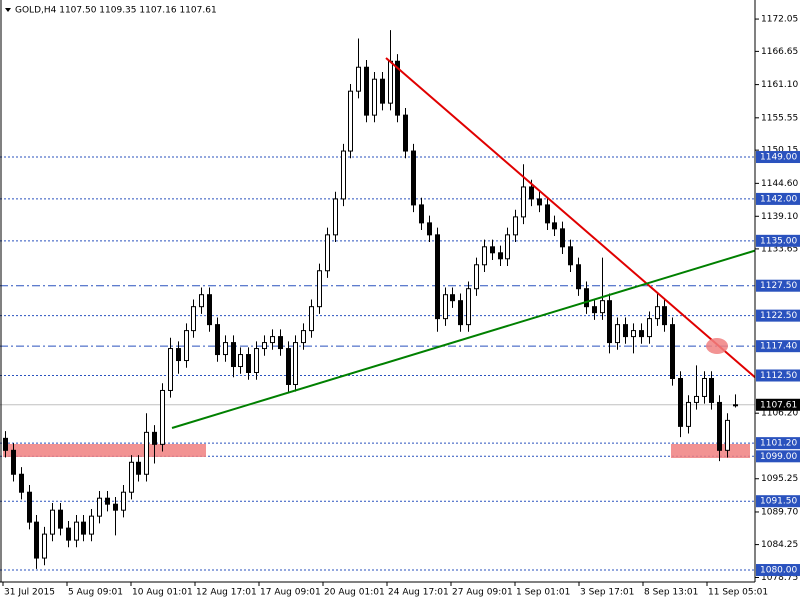 Image resolution: width=800 pixels, height=600 pixels. What do you see at coordinates (779, 118) in the screenshot?
I see `y-tick-label: 1155.55` at bounding box center [779, 118].